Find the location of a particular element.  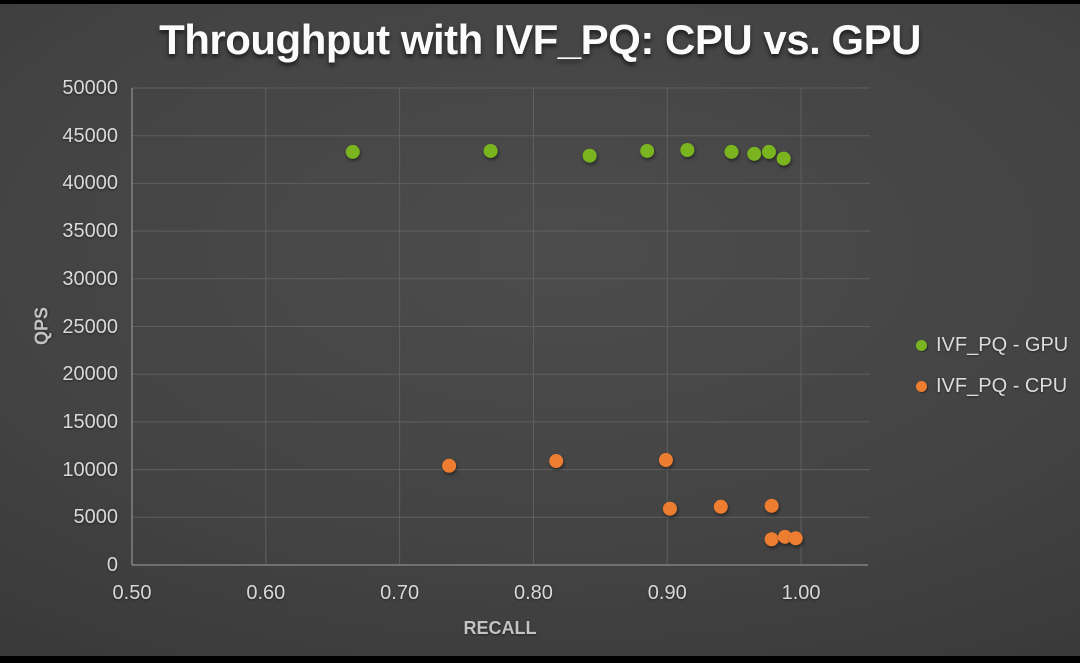

legend-entry-cpu: IVF_PQ - CPU is located at coordinates (992, 386).